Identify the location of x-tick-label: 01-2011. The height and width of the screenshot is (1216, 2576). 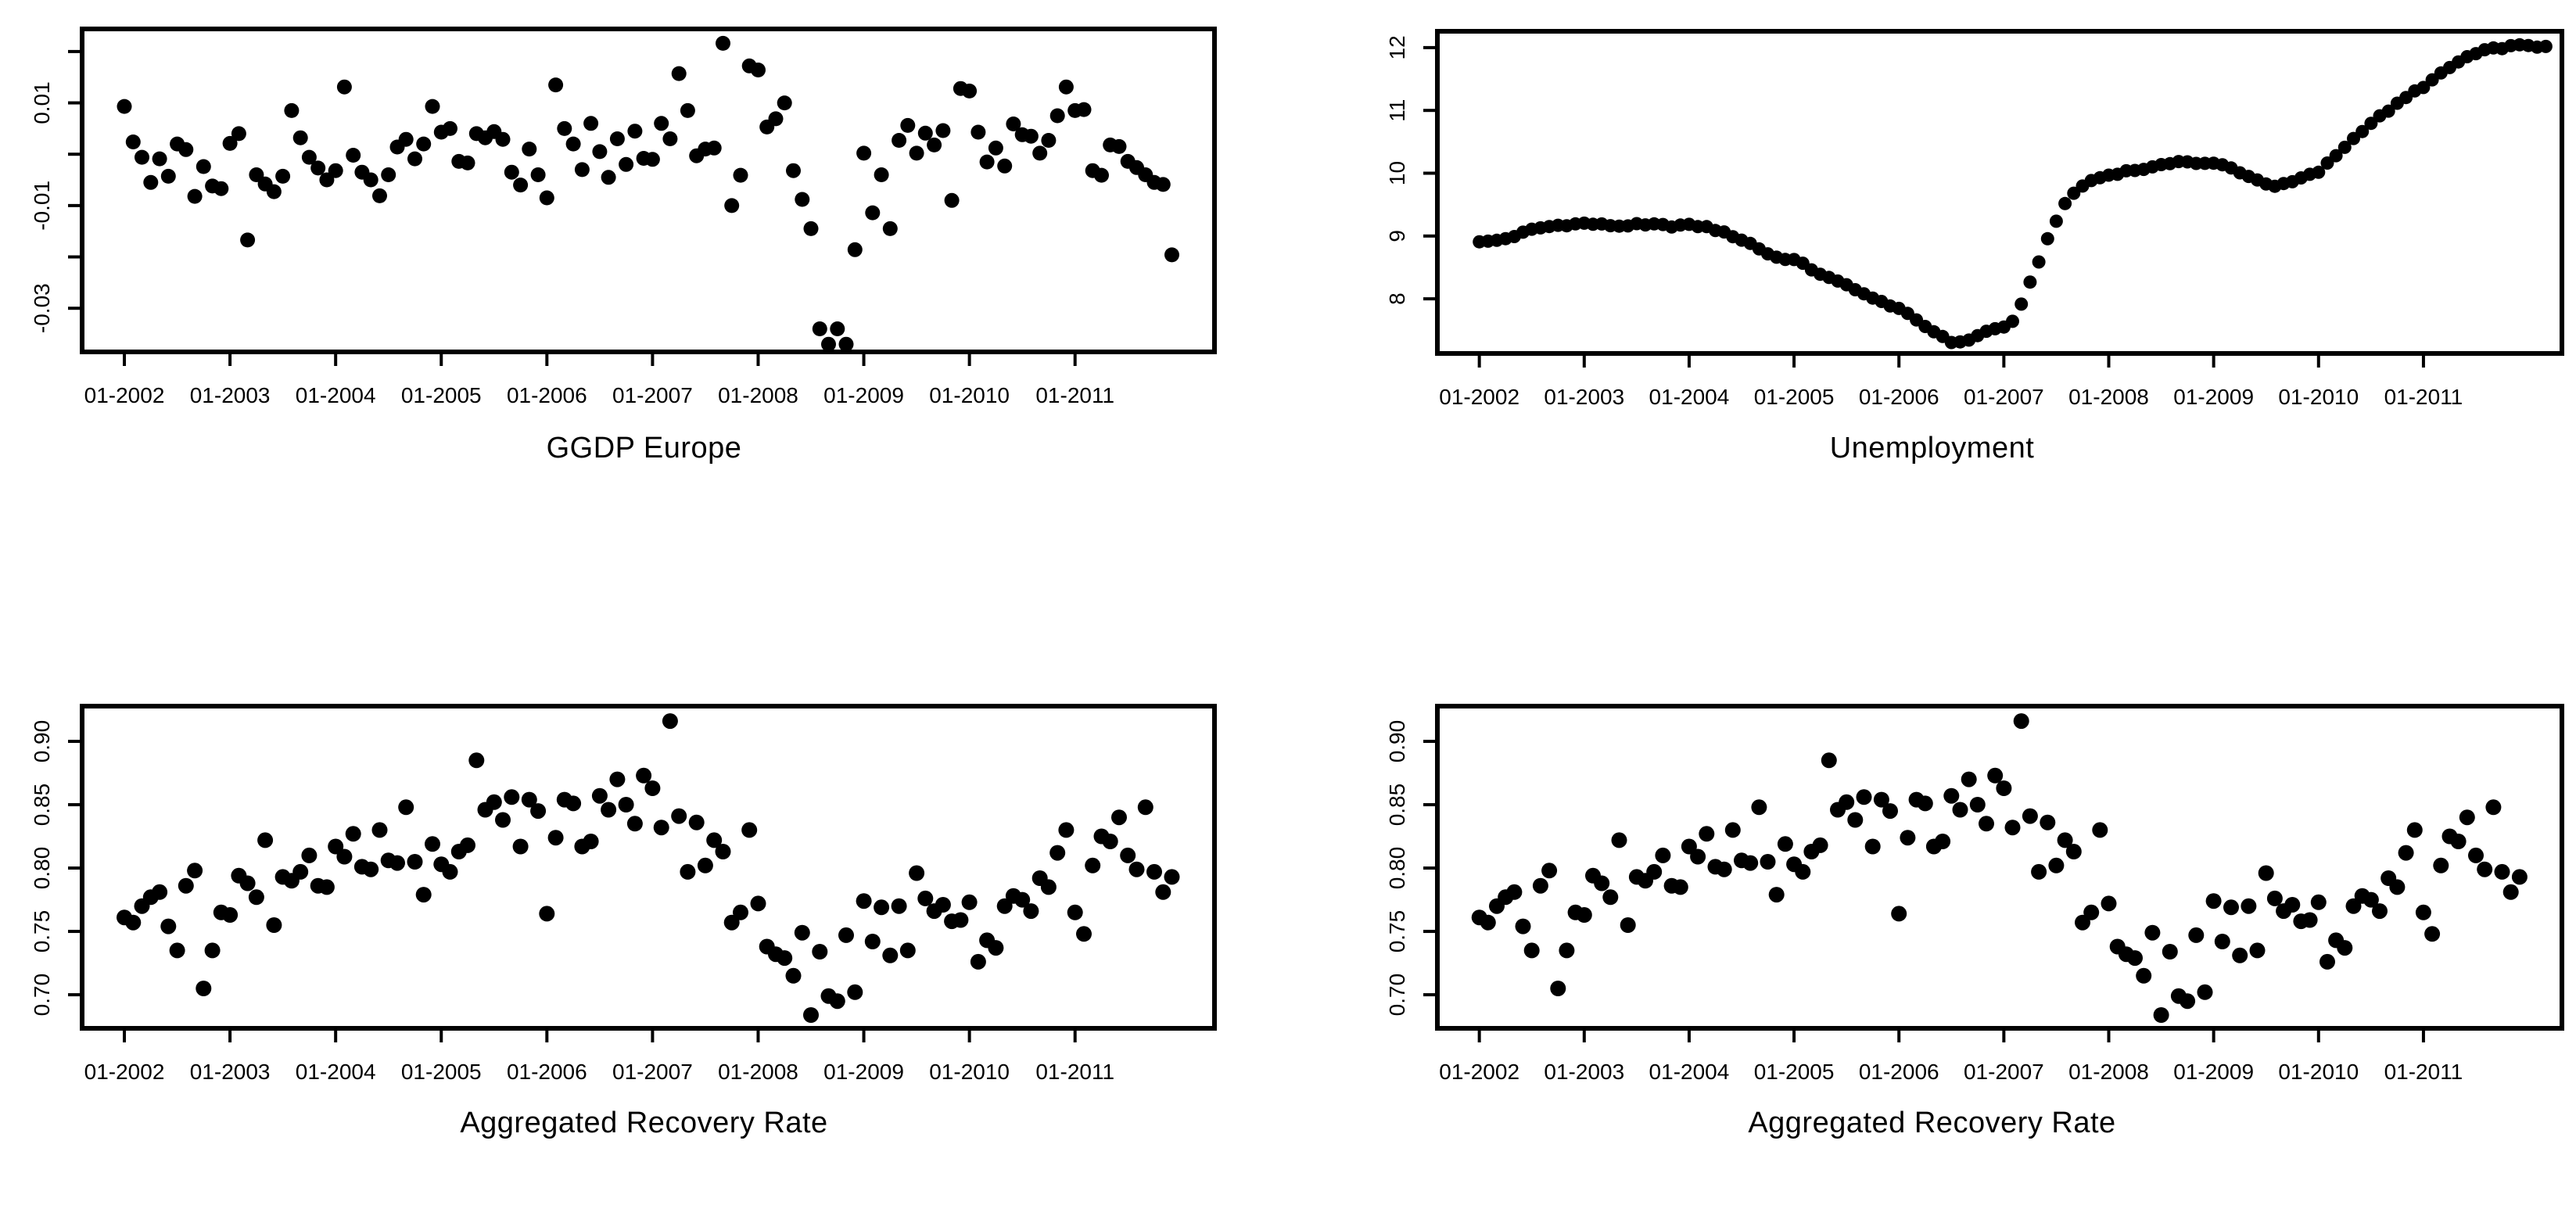
(2423, 397).